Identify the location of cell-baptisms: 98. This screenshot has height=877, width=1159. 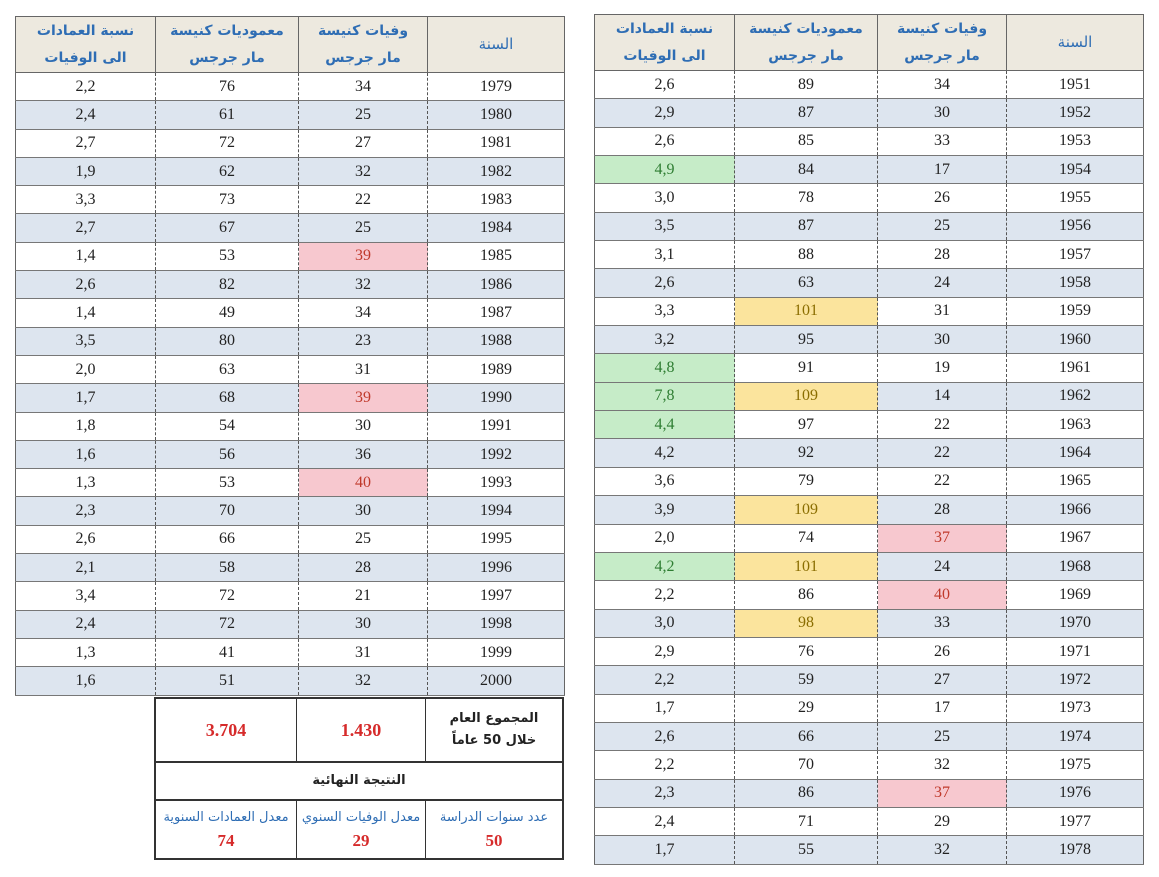
(806, 623).